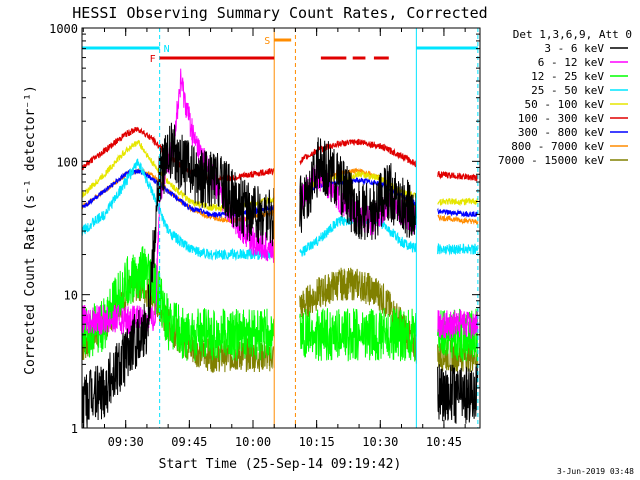 The image size is (640, 480). Describe the element at coordinates (317, 442) in the screenshot. I see `x-tick-label-3: 10:15` at that location.